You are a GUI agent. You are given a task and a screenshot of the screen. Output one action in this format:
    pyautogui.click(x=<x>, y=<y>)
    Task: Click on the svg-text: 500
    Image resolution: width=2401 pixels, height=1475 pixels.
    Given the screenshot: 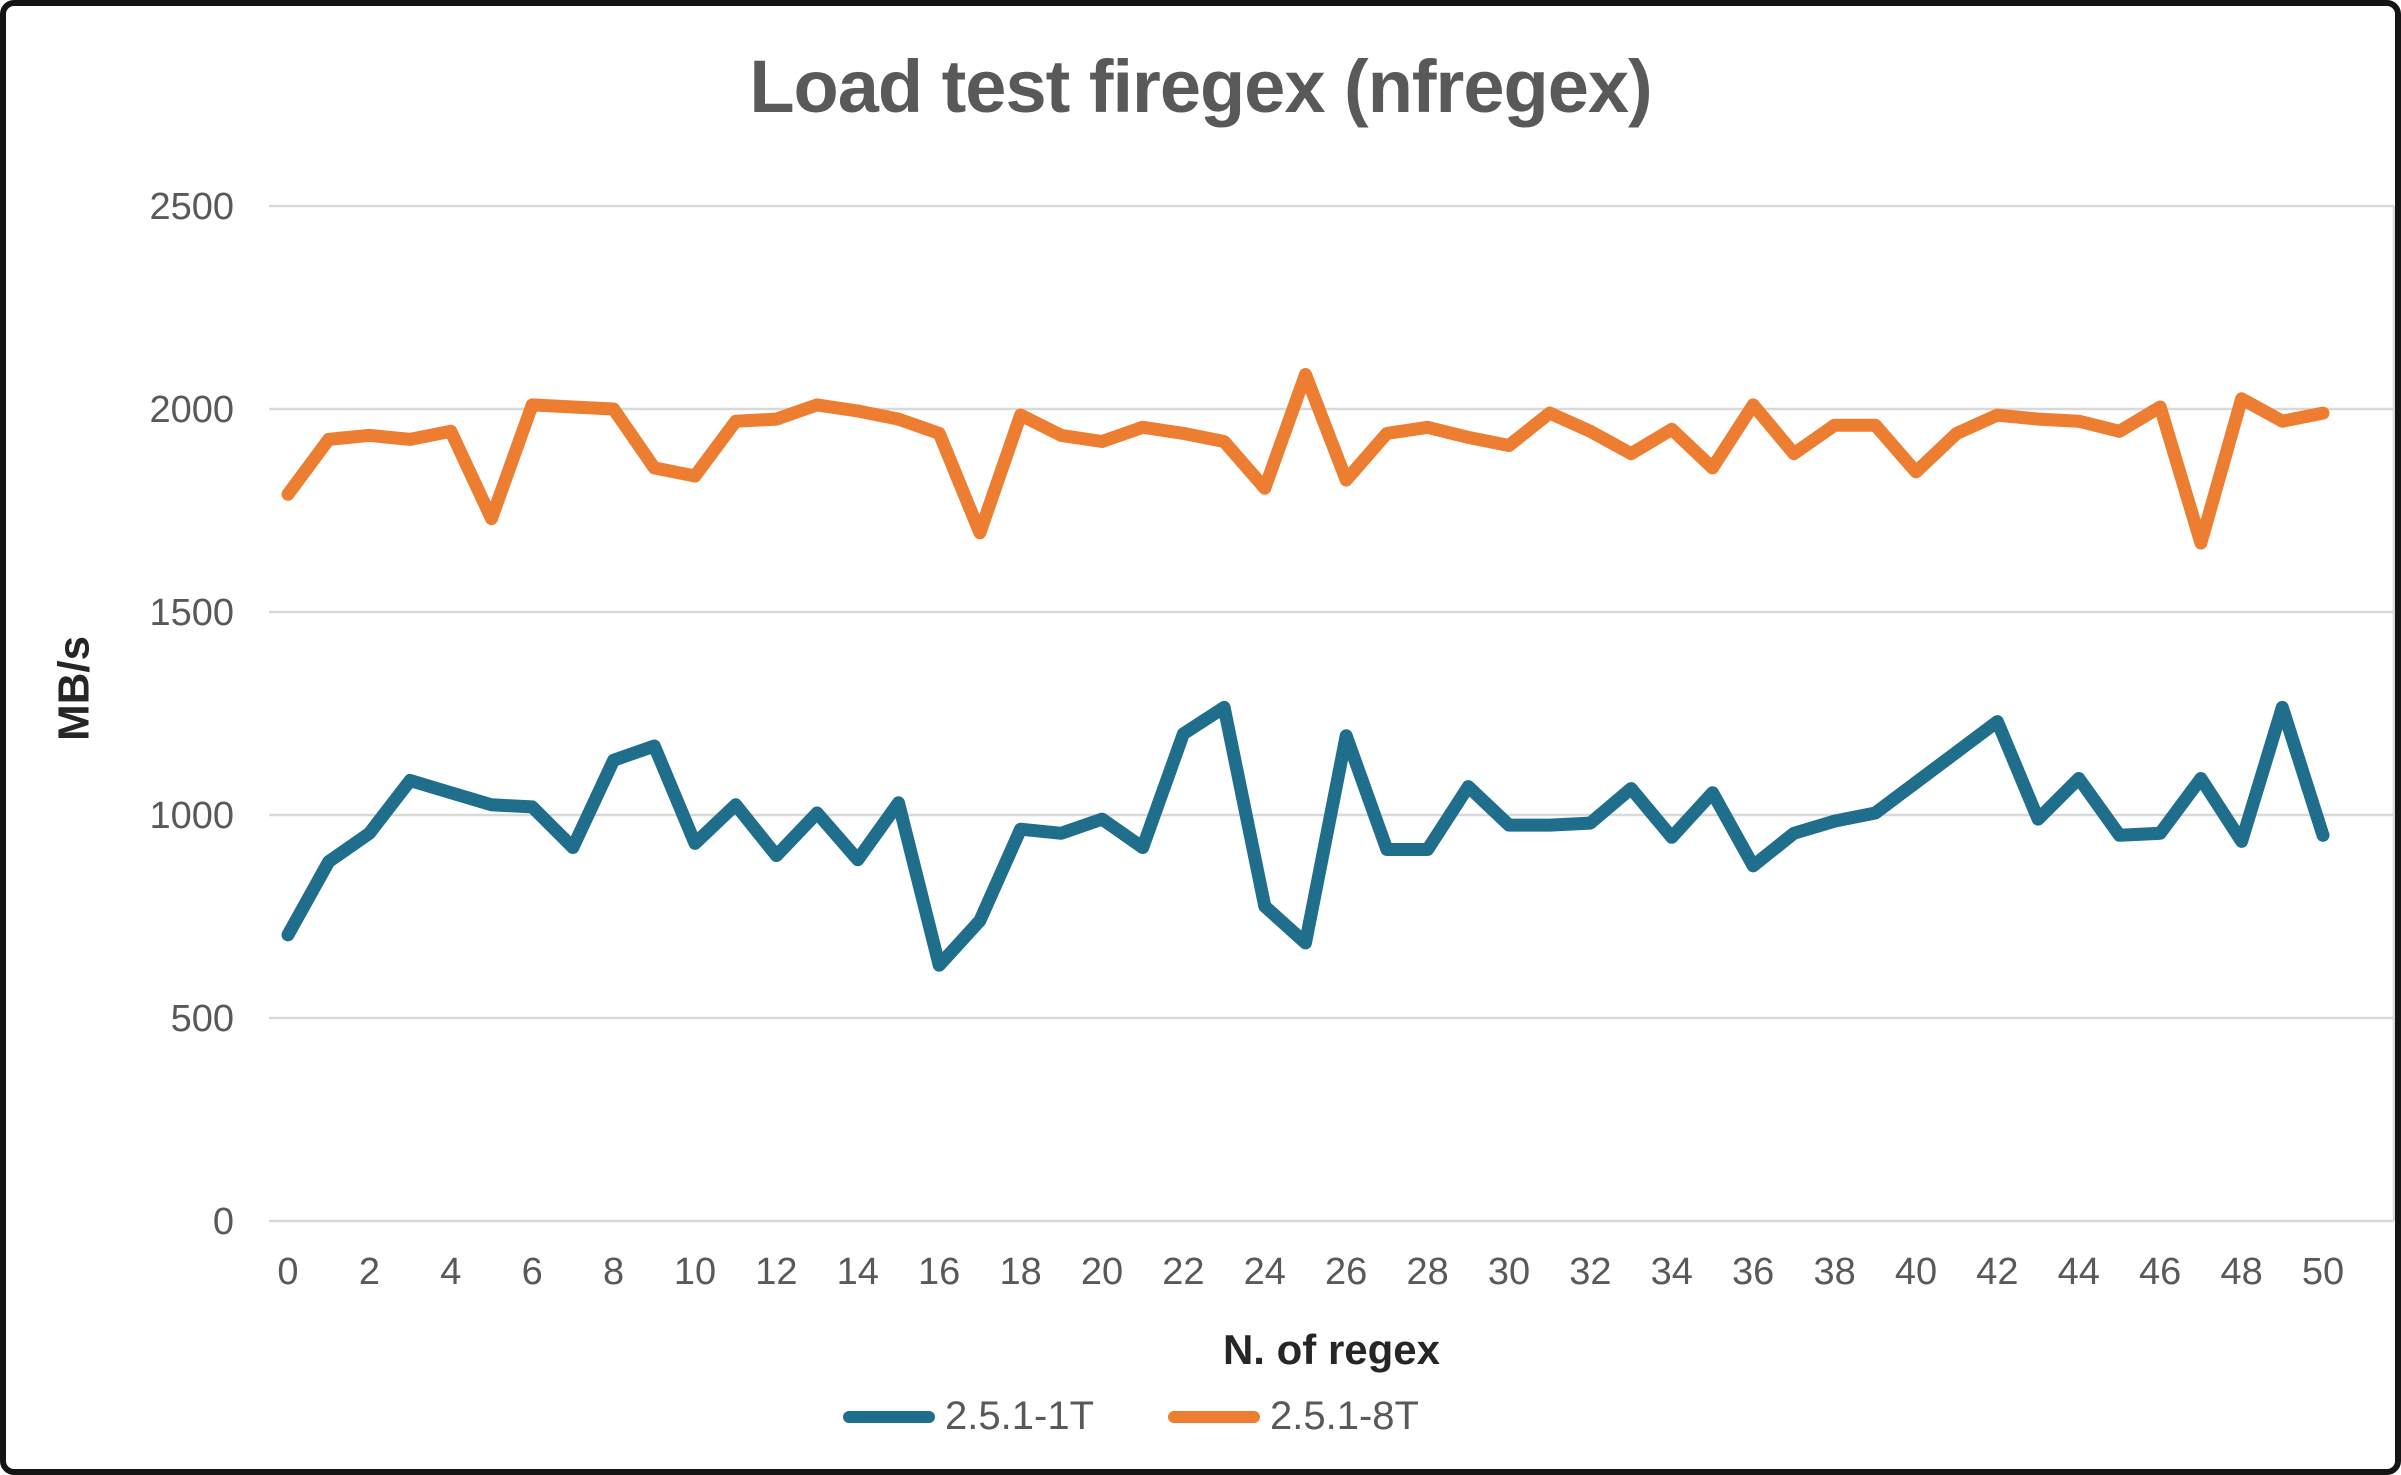 What is the action you would take?
    pyautogui.click(x=202, y=1019)
    